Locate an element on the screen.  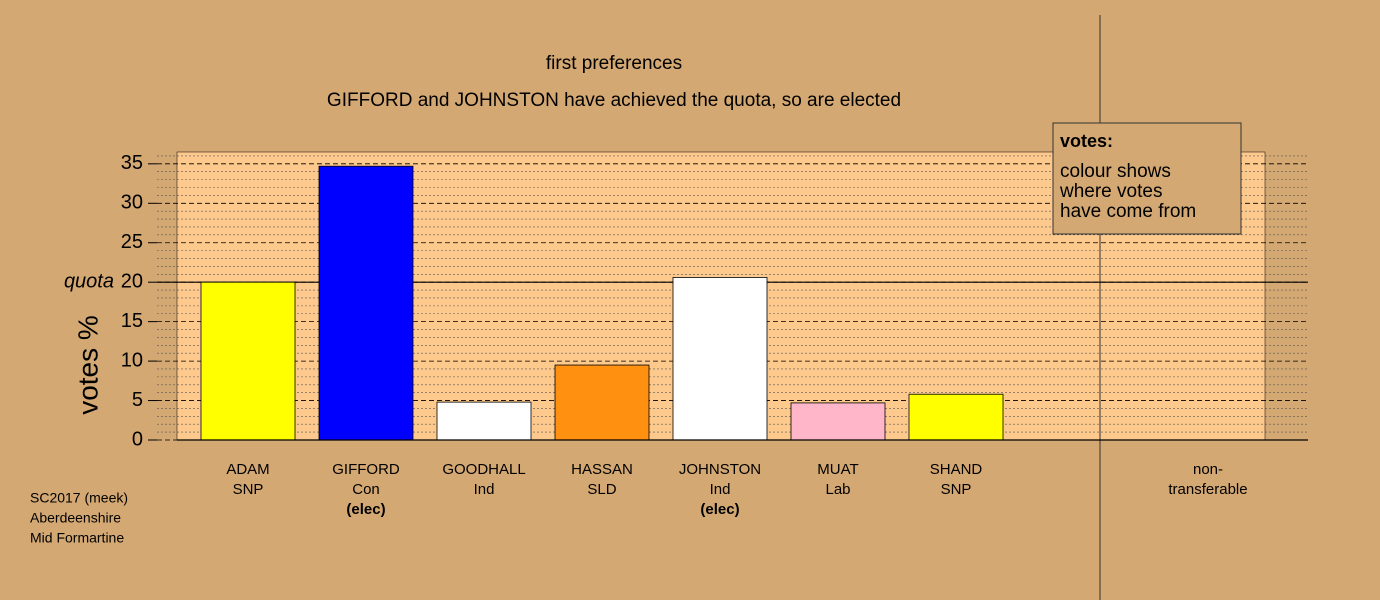
y-tick-label: 10 is located at coordinates (132, 360).